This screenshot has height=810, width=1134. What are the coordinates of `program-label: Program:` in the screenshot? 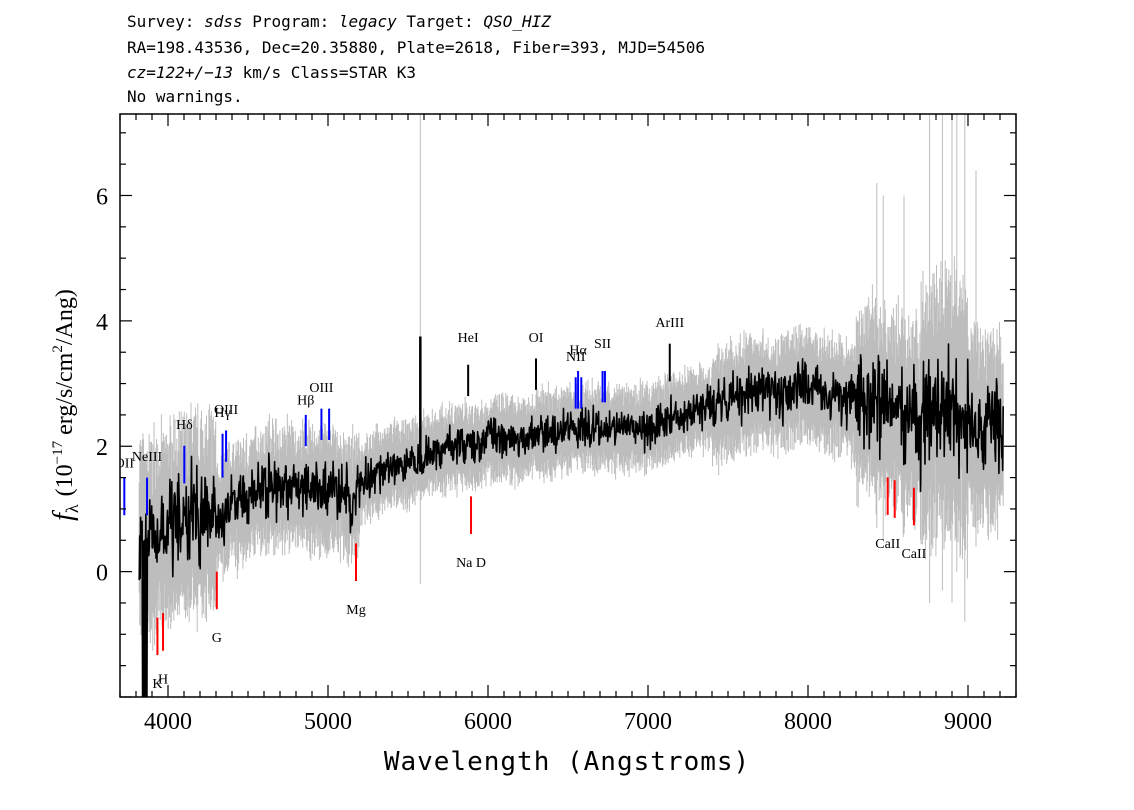 It's located at (290, 21).